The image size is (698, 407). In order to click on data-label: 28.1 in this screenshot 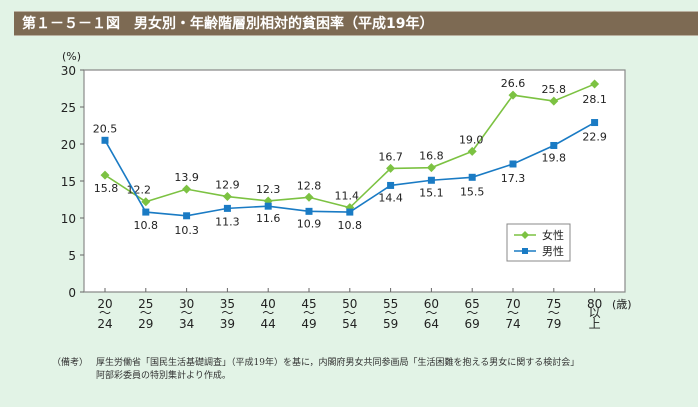, I will do `click(594, 99)`.